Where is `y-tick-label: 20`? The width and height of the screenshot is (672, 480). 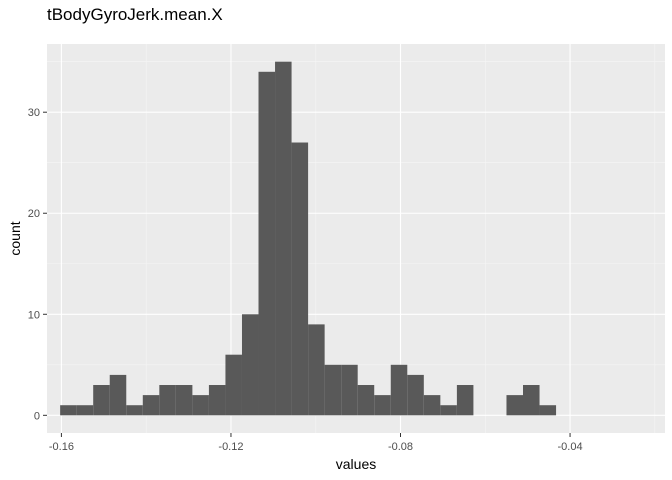
y-tick-label: 20 is located at coordinates (34, 214).